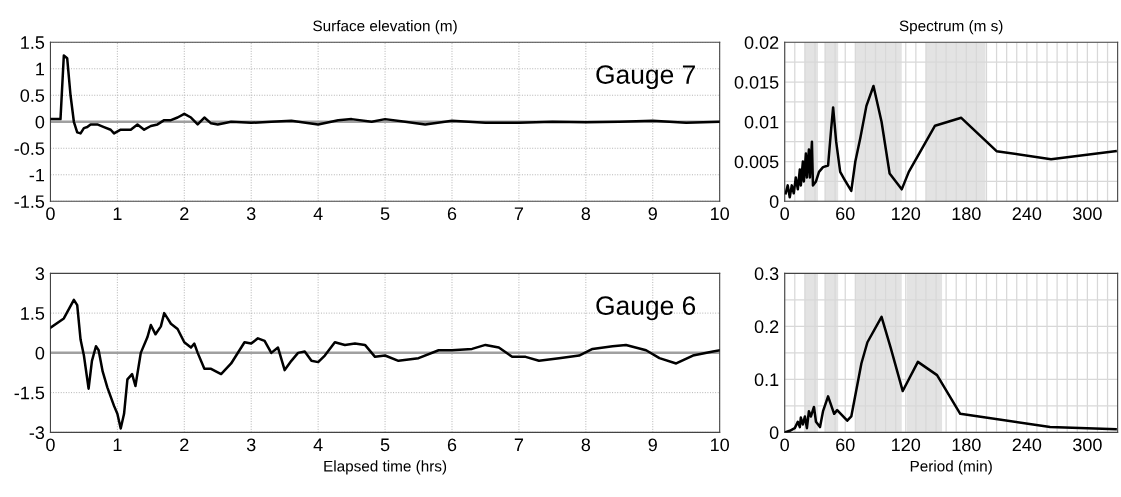 The image size is (1121, 497). I want to click on y-tick-label: 0.5, so click(32, 95).